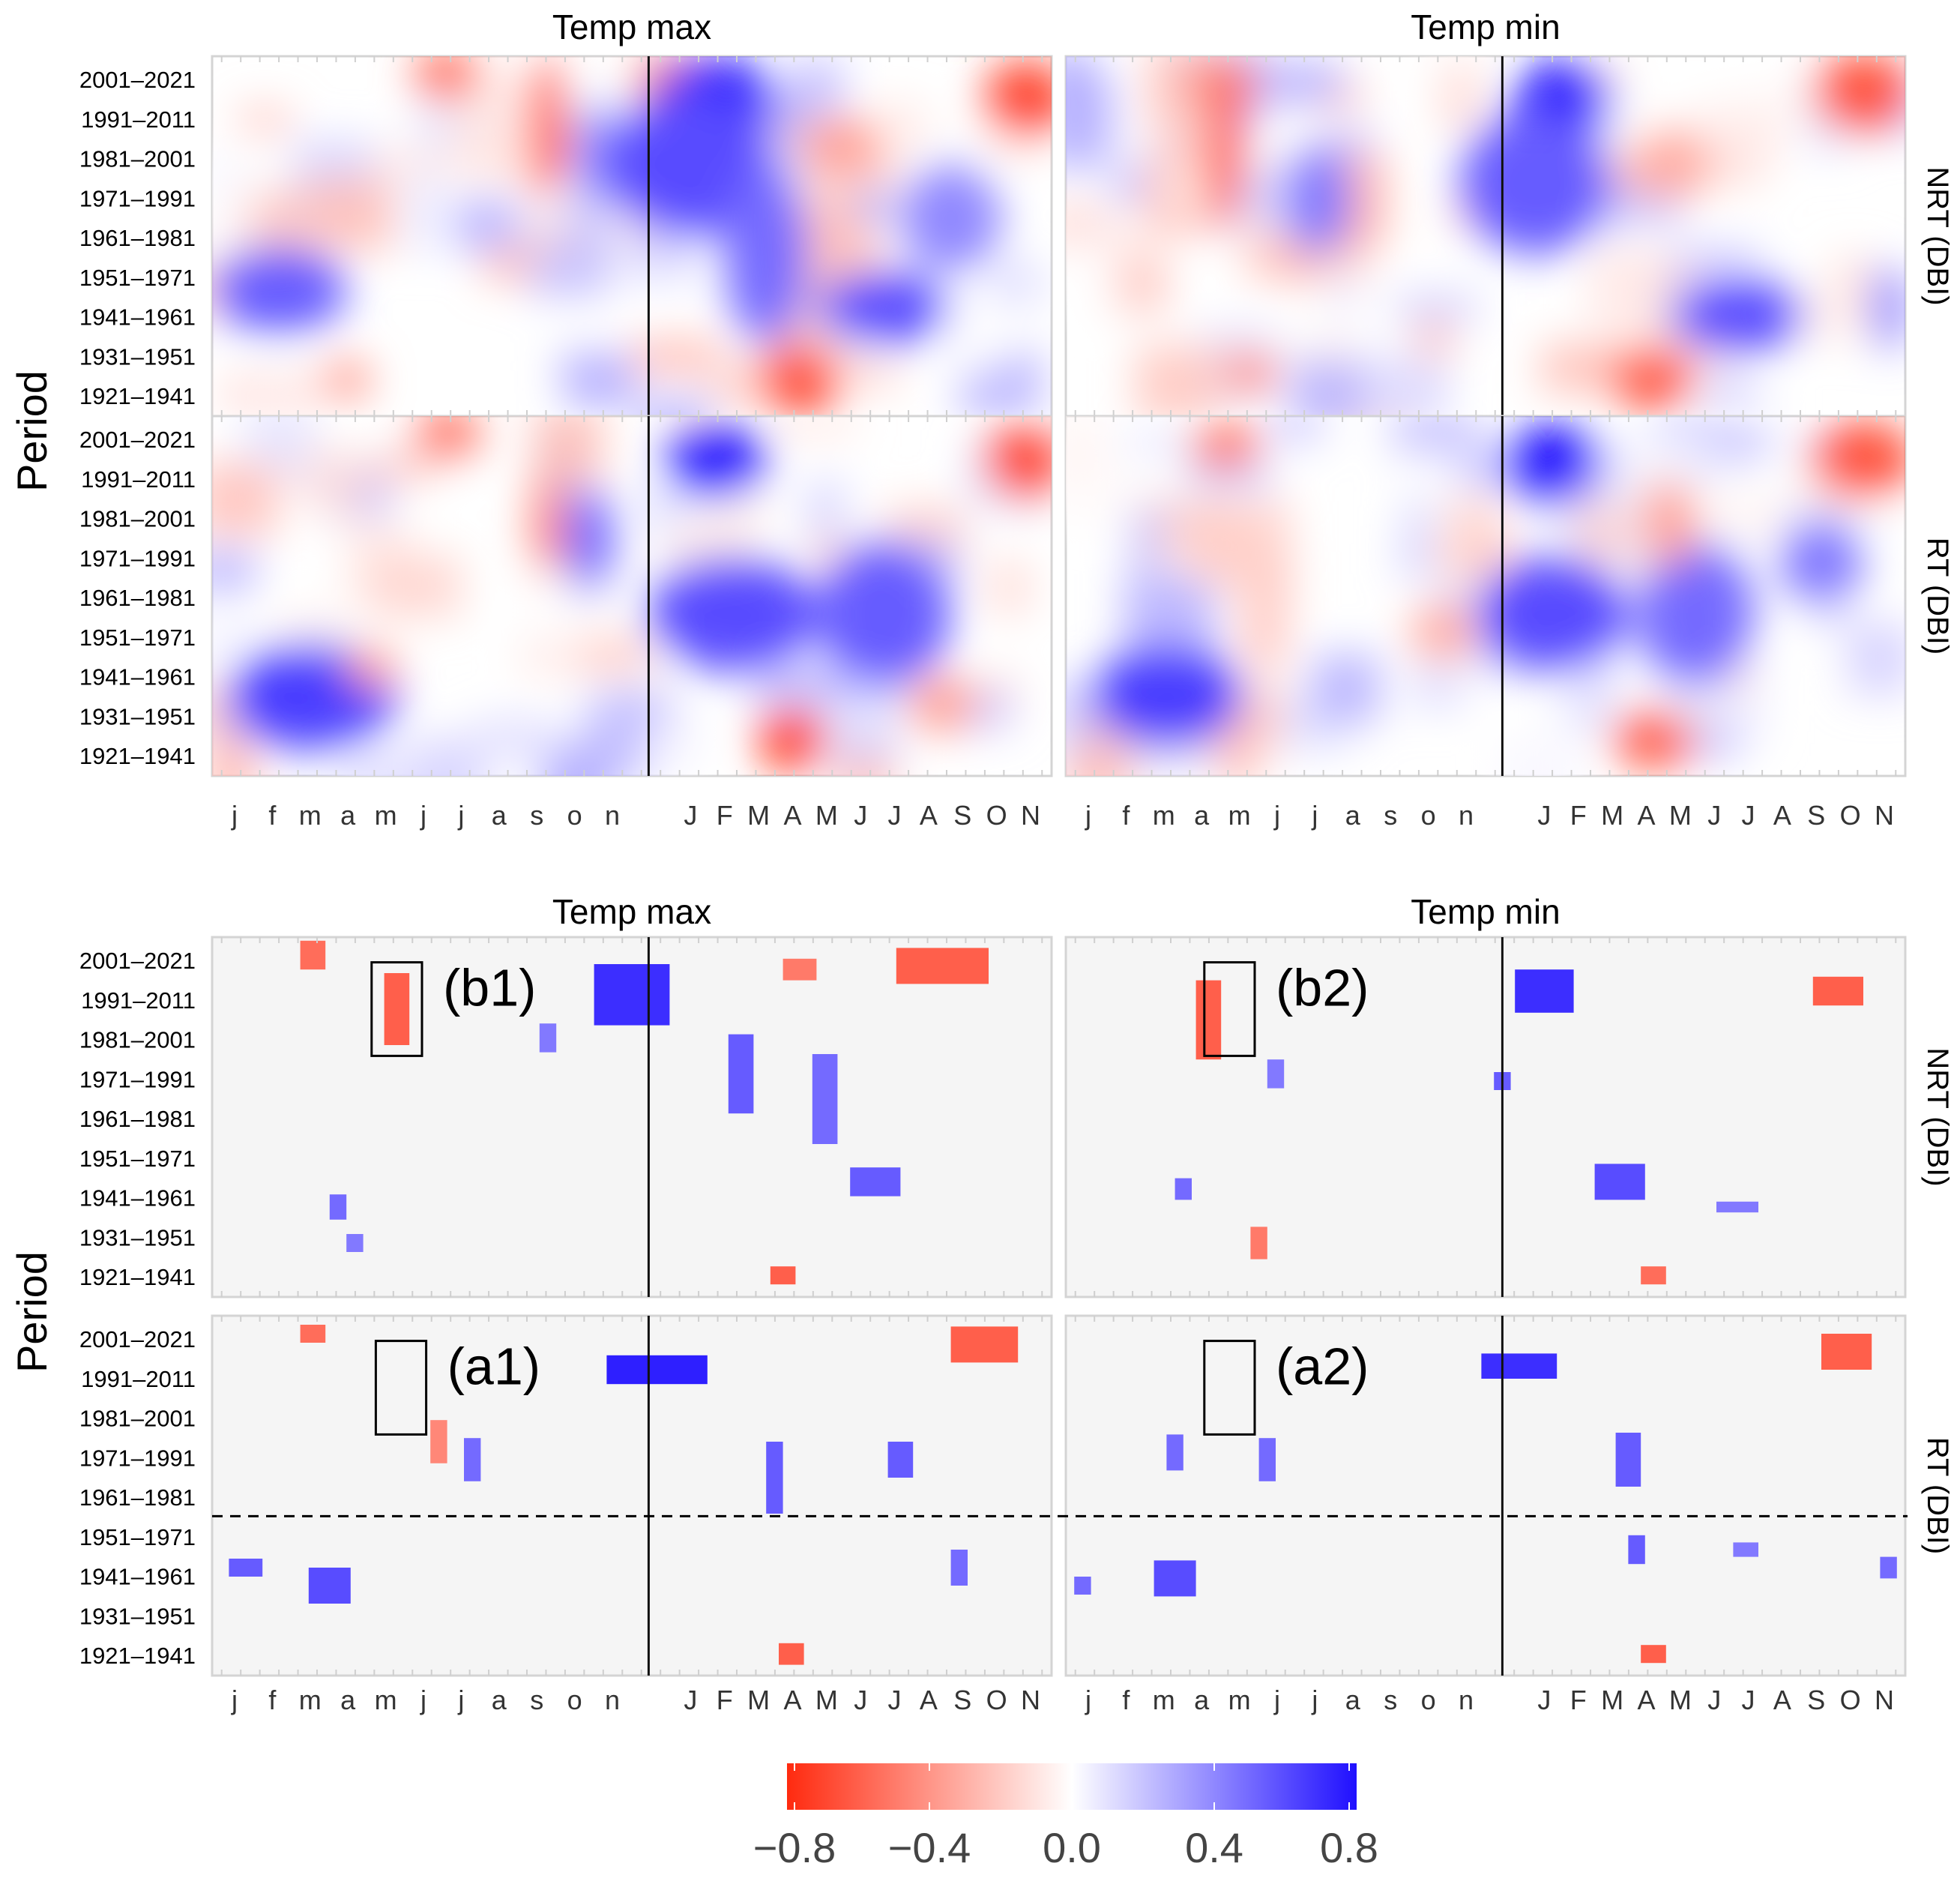 The height and width of the screenshot is (1887, 1960). I want to click on column-title: Temp max, so click(631, 26).